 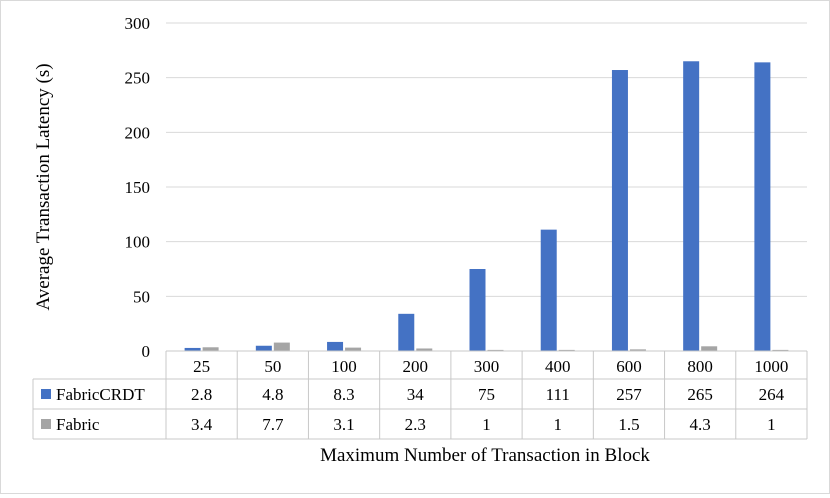 What do you see at coordinates (771, 366) in the screenshot?
I see `category-label: 1000` at bounding box center [771, 366].